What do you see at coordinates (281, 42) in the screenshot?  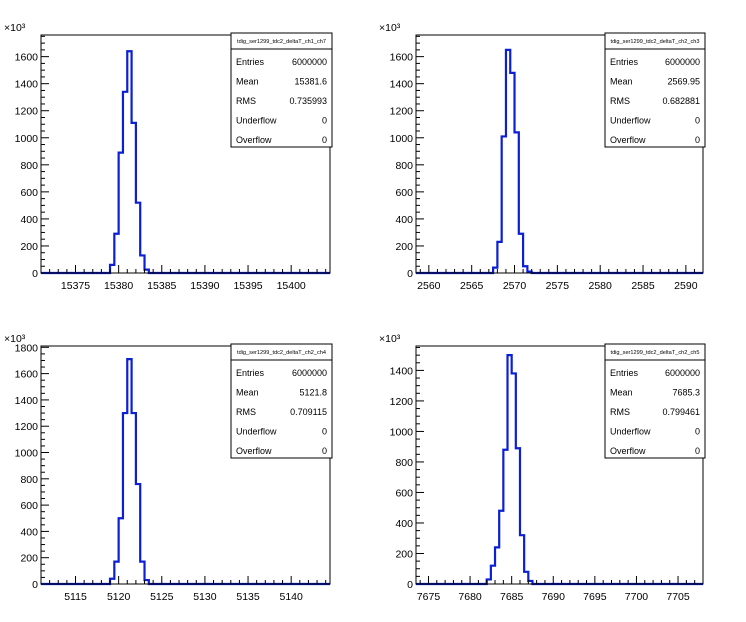 I see `stats-title: tdig_ser1299_tdc2_deltaT_ch1_ch7` at bounding box center [281, 42].